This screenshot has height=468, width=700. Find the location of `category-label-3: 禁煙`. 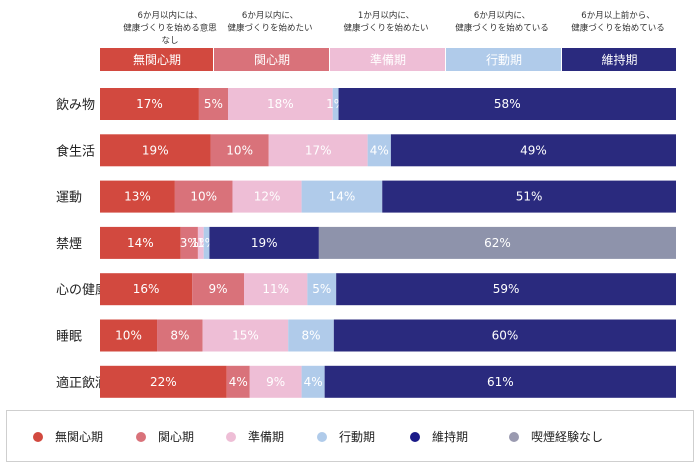

category-label-3: 禁煙 is located at coordinates (69, 244).